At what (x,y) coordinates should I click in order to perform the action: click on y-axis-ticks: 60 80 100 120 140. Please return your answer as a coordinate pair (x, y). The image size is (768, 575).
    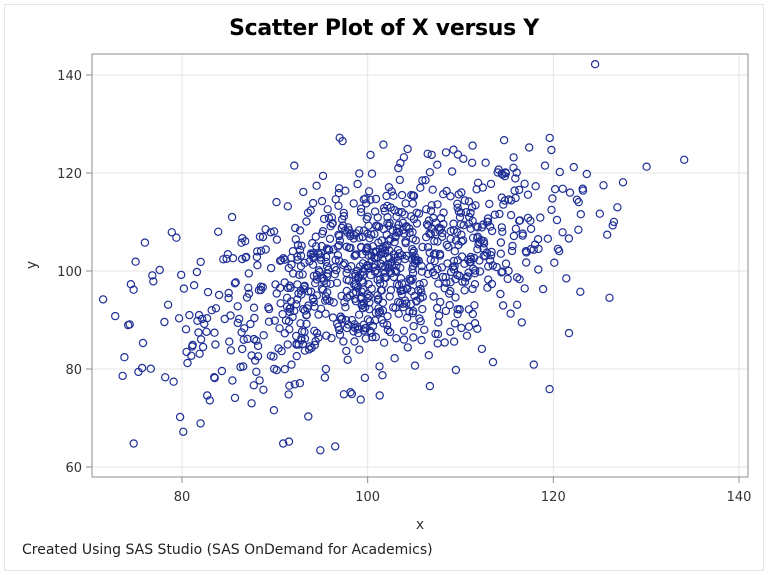
    Looking at the image, I should click on (74, 272).